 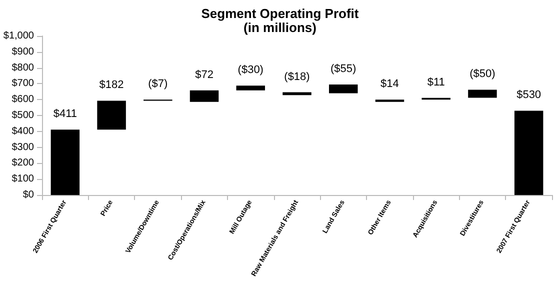 I want to click on y-tick-label: $1,000, so click(x=18, y=36).